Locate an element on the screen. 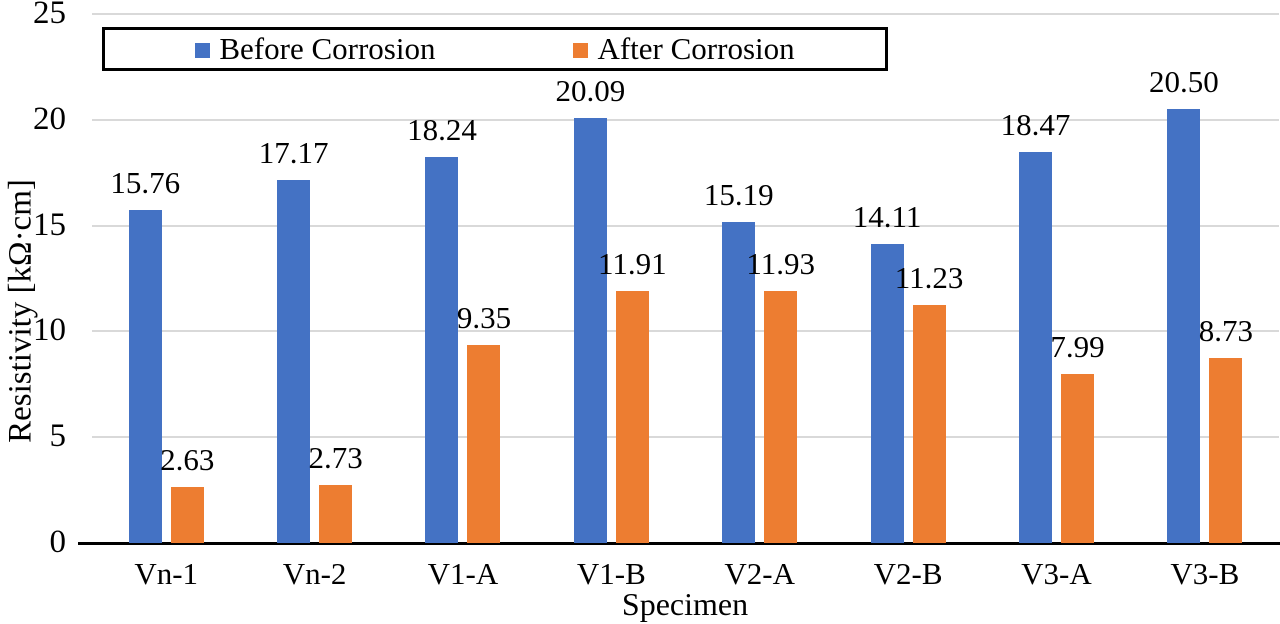 This screenshot has width=1280, height=624. bar-before-corrosion-v2-b is located at coordinates (887, 393).